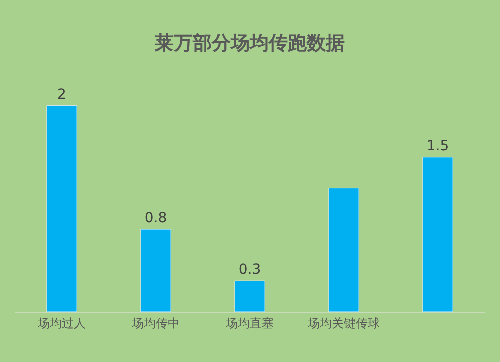  I want to click on x-tick-label: 场均过人, so click(61, 323).